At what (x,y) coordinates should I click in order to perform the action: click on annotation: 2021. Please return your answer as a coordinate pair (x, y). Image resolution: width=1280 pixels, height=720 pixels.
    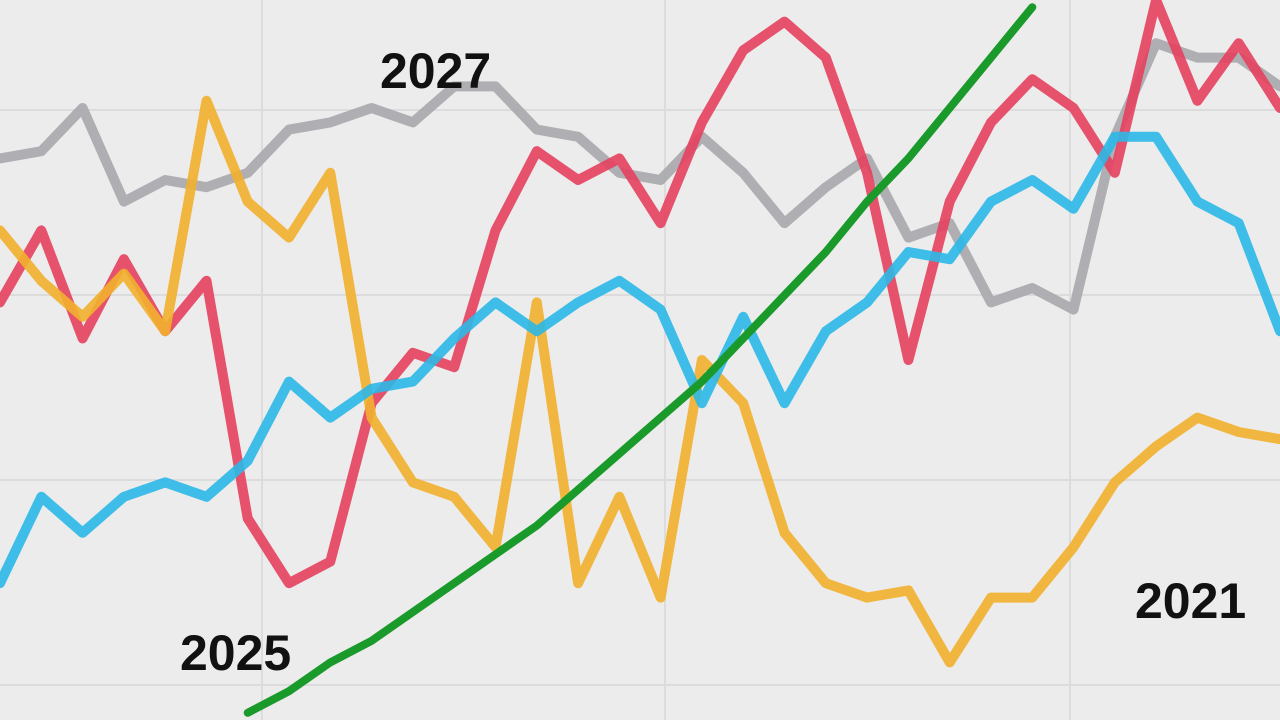
    Looking at the image, I should click on (1190, 601).